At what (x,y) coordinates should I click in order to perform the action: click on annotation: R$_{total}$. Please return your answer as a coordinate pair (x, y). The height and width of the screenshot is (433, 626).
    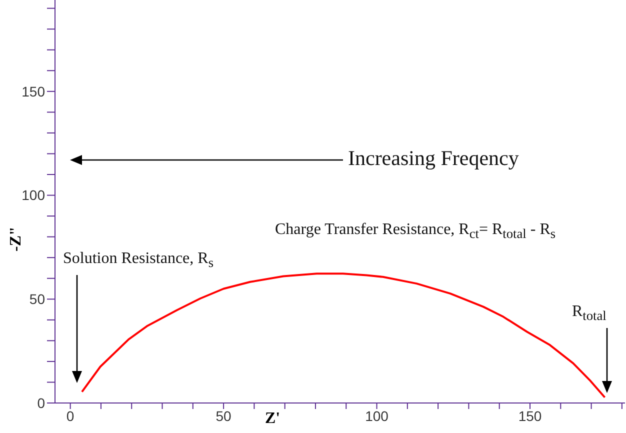
    Looking at the image, I should click on (589, 313).